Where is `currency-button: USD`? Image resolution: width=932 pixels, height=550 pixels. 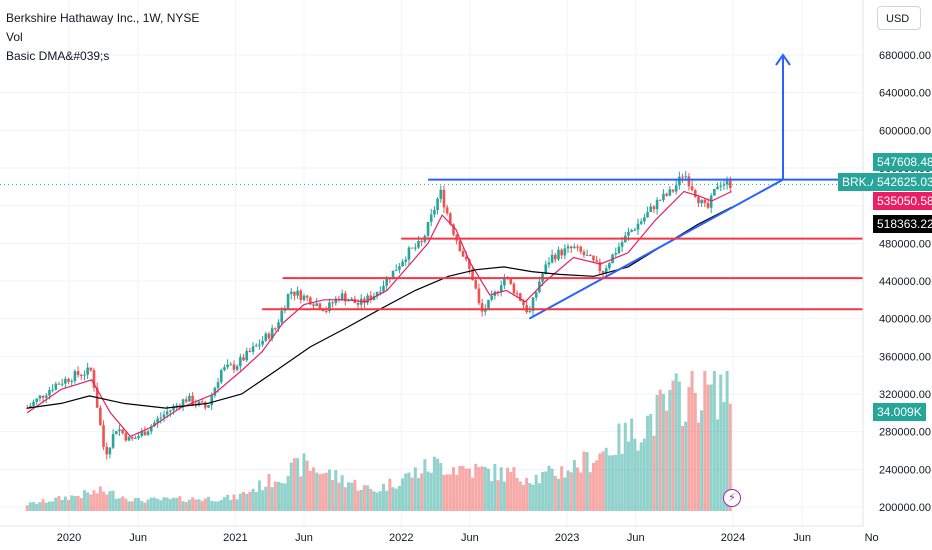
currency-button: USD is located at coordinates (899, 18).